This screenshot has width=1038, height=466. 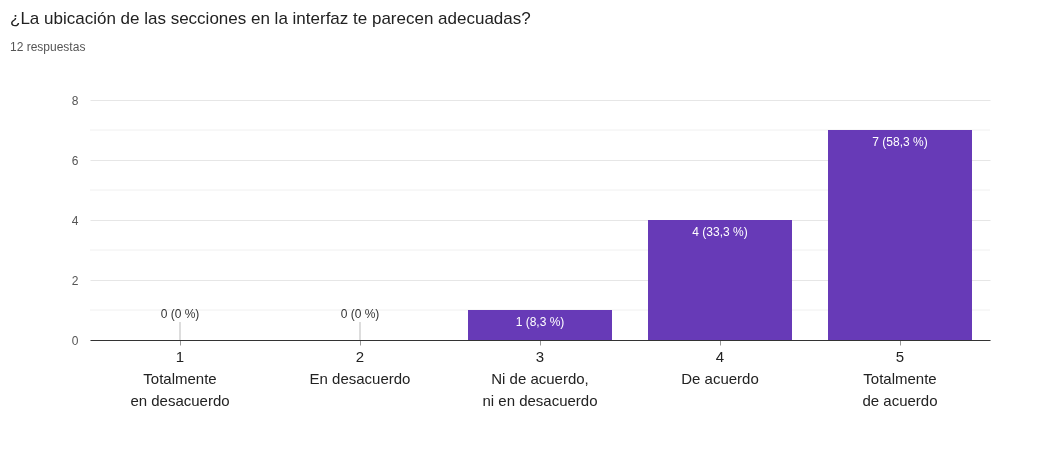 I want to click on x-tick-label: 3 Ni de acuerdo, ni en desacuerdo, so click(x=540, y=378).